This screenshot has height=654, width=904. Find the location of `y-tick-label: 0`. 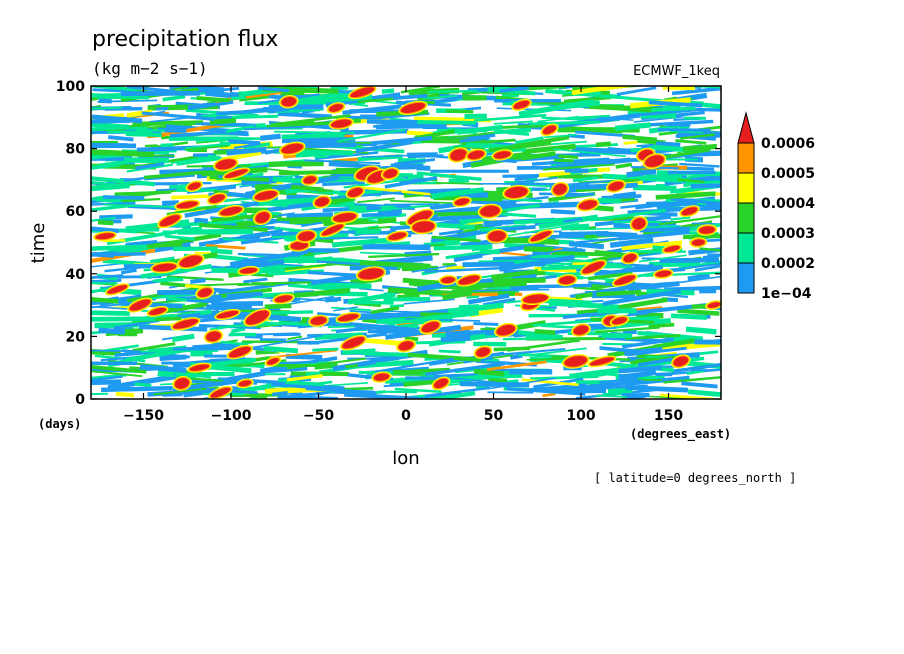

y-tick-label: 0 is located at coordinates (80, 400).